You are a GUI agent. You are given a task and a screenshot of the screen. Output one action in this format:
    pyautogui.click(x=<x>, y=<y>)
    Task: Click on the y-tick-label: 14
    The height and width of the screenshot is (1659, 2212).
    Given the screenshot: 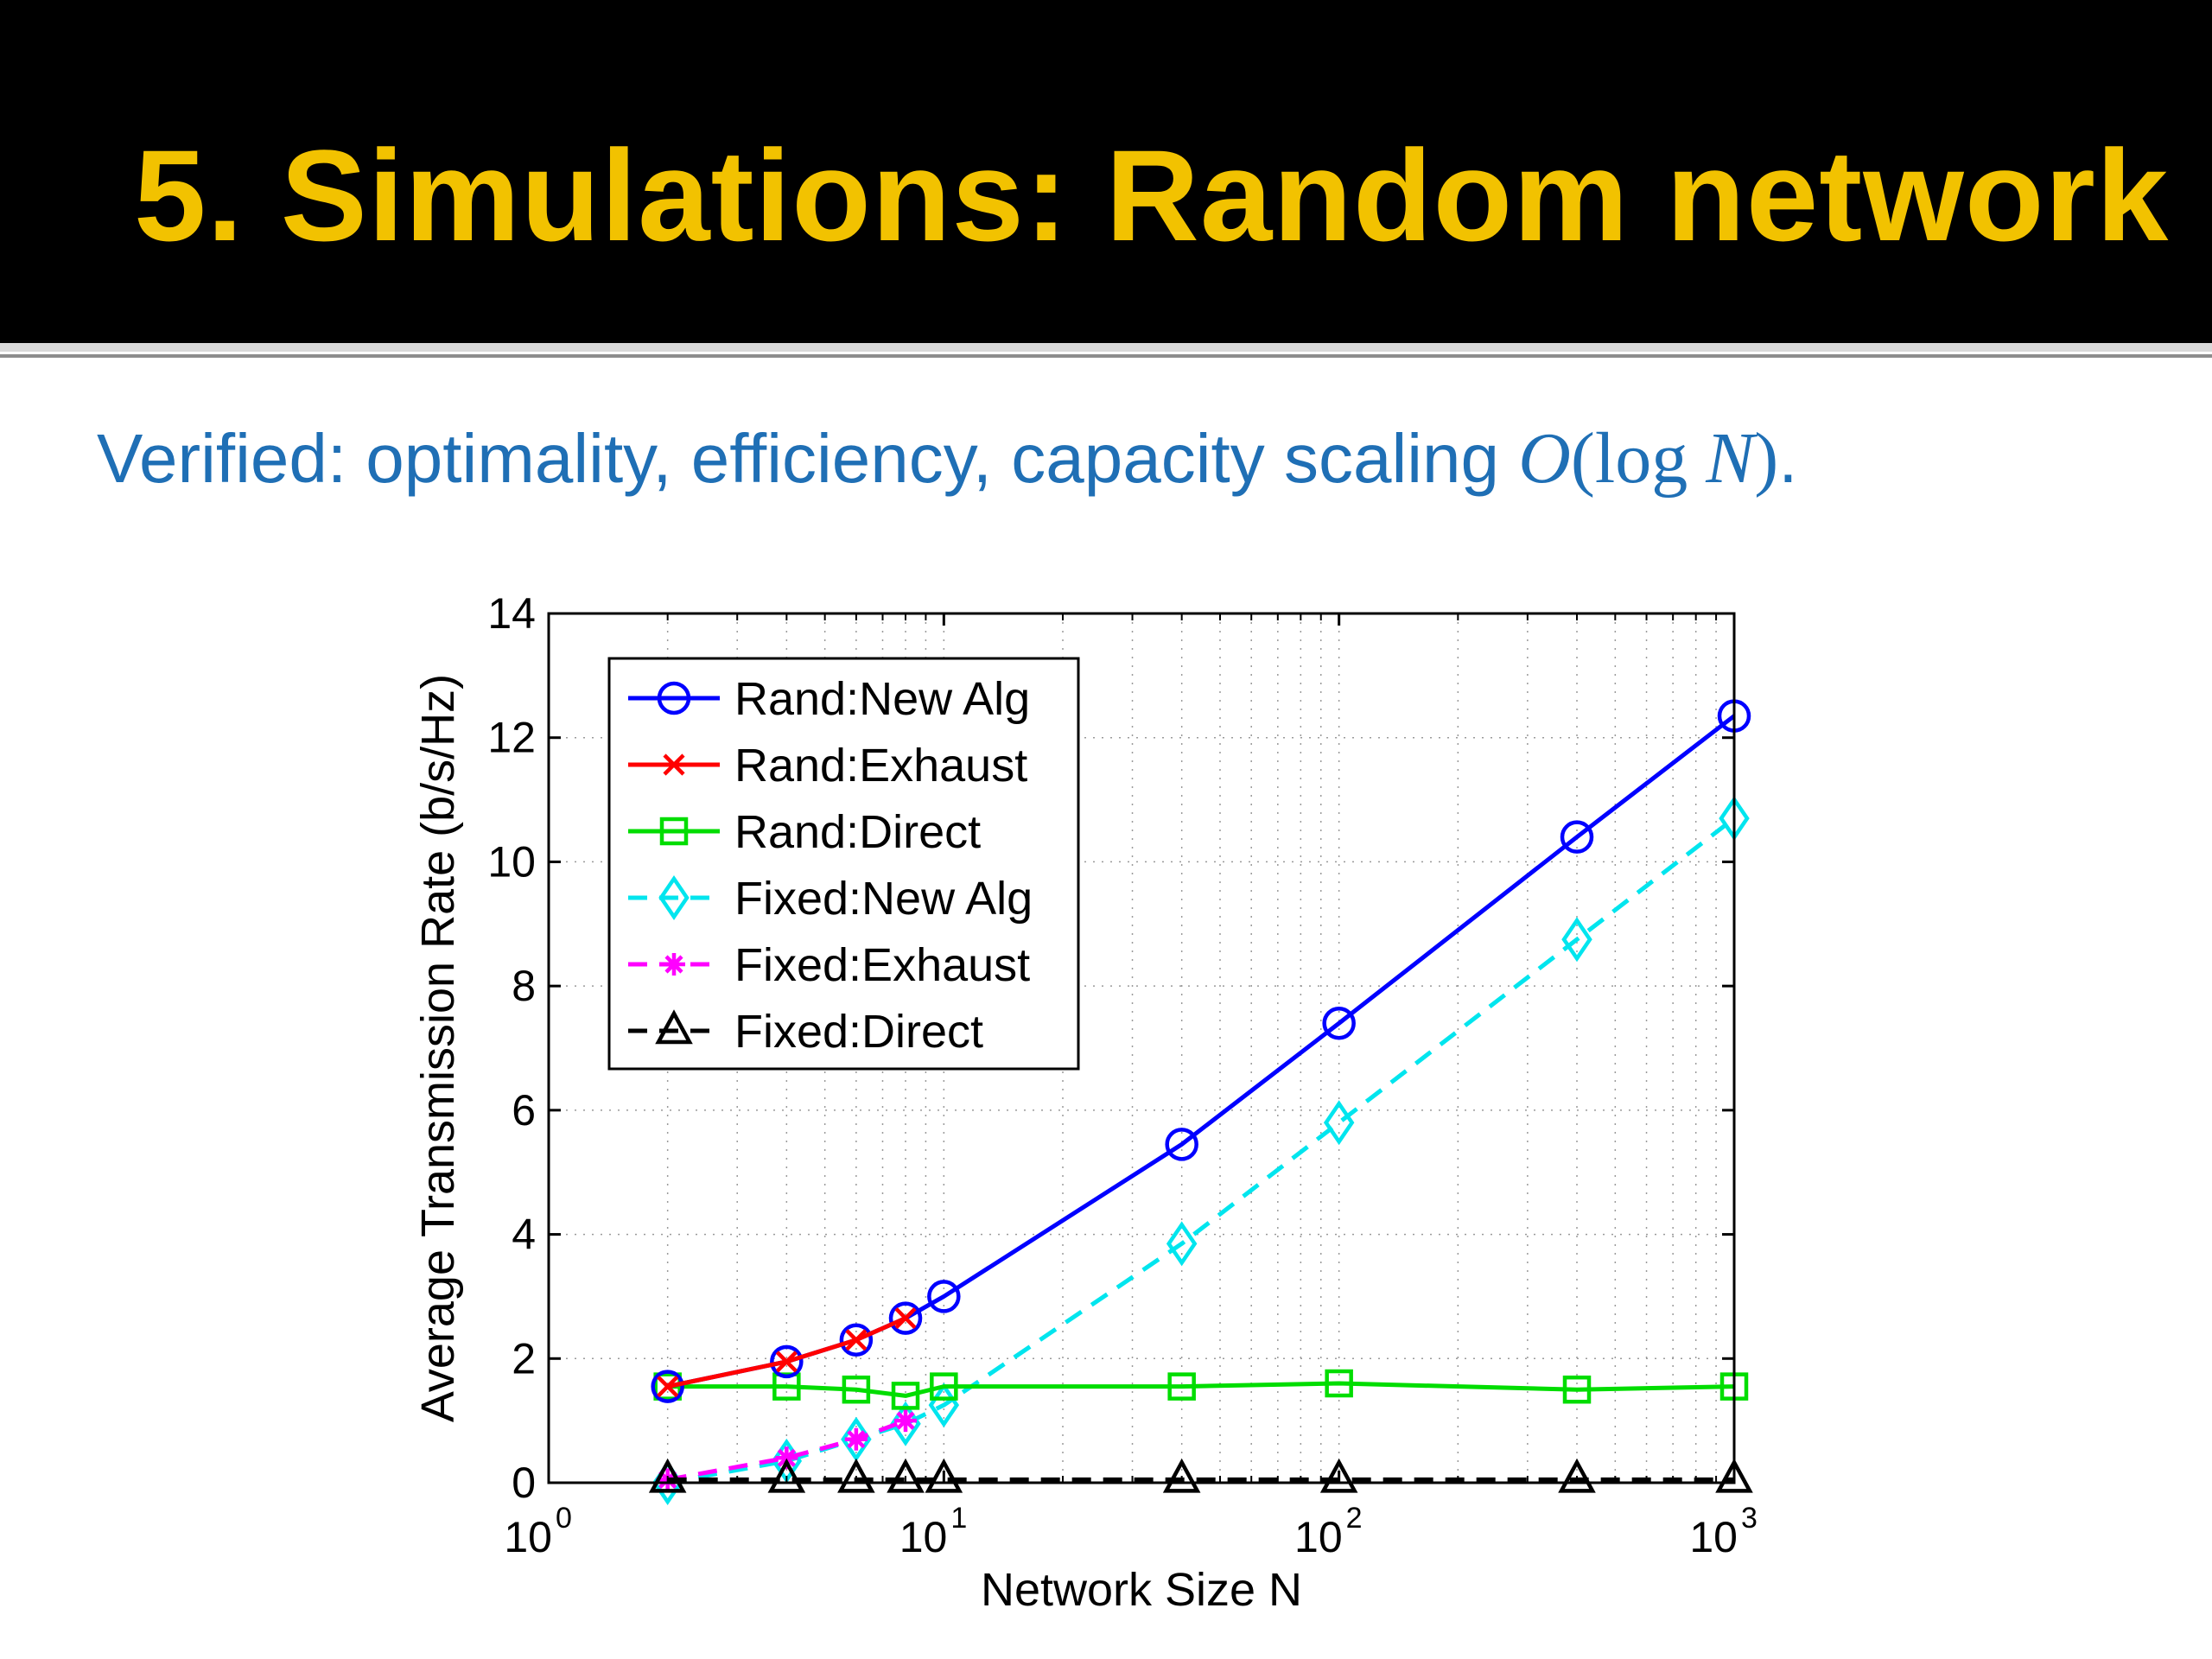 What is the action you would take?
    pyautogui.click(x=511, y=613)
    